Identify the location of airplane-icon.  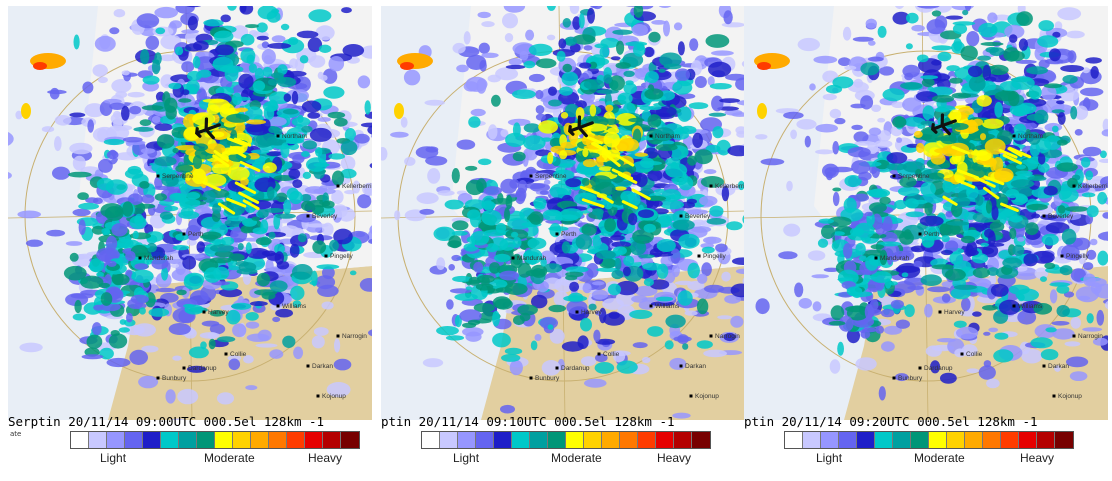
(581, 126).